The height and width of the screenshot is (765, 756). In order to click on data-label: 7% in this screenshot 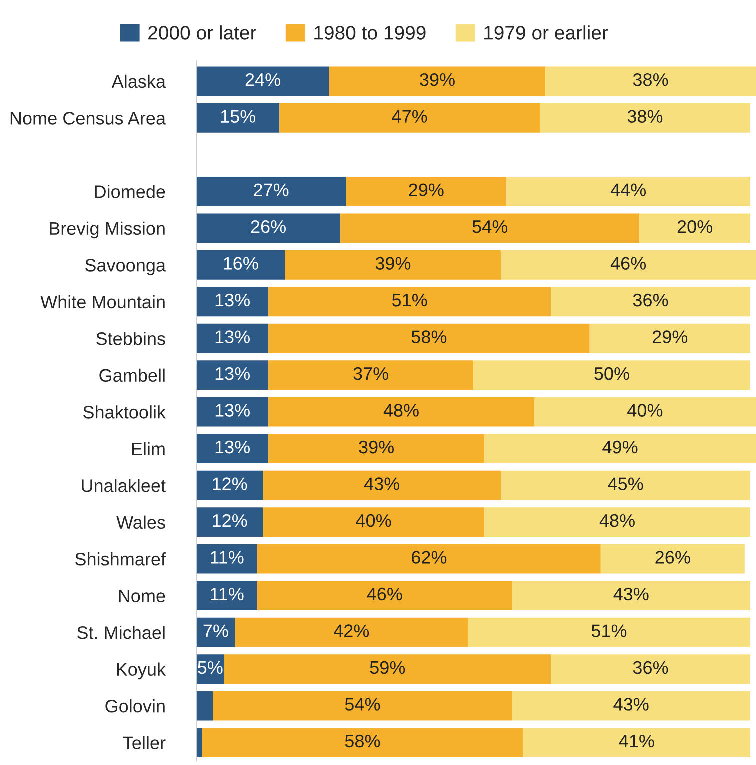, I will do `click(216, 631)`.